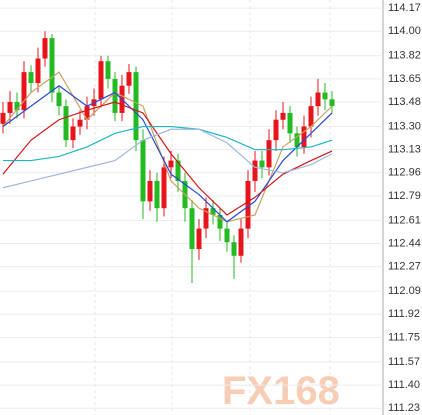 The width and height of the screenshot is (422, 415). What do you see at coordinates (404, 362) in the screenshot?
I see `y-tick-label: 111.57` at bounding box center [404, 362].